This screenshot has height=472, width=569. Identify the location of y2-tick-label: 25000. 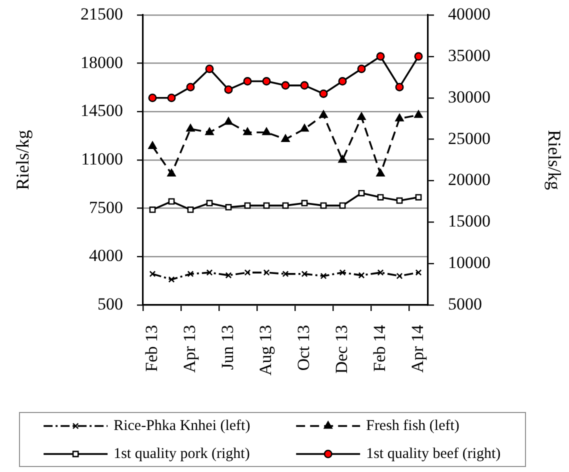
(469, 138).